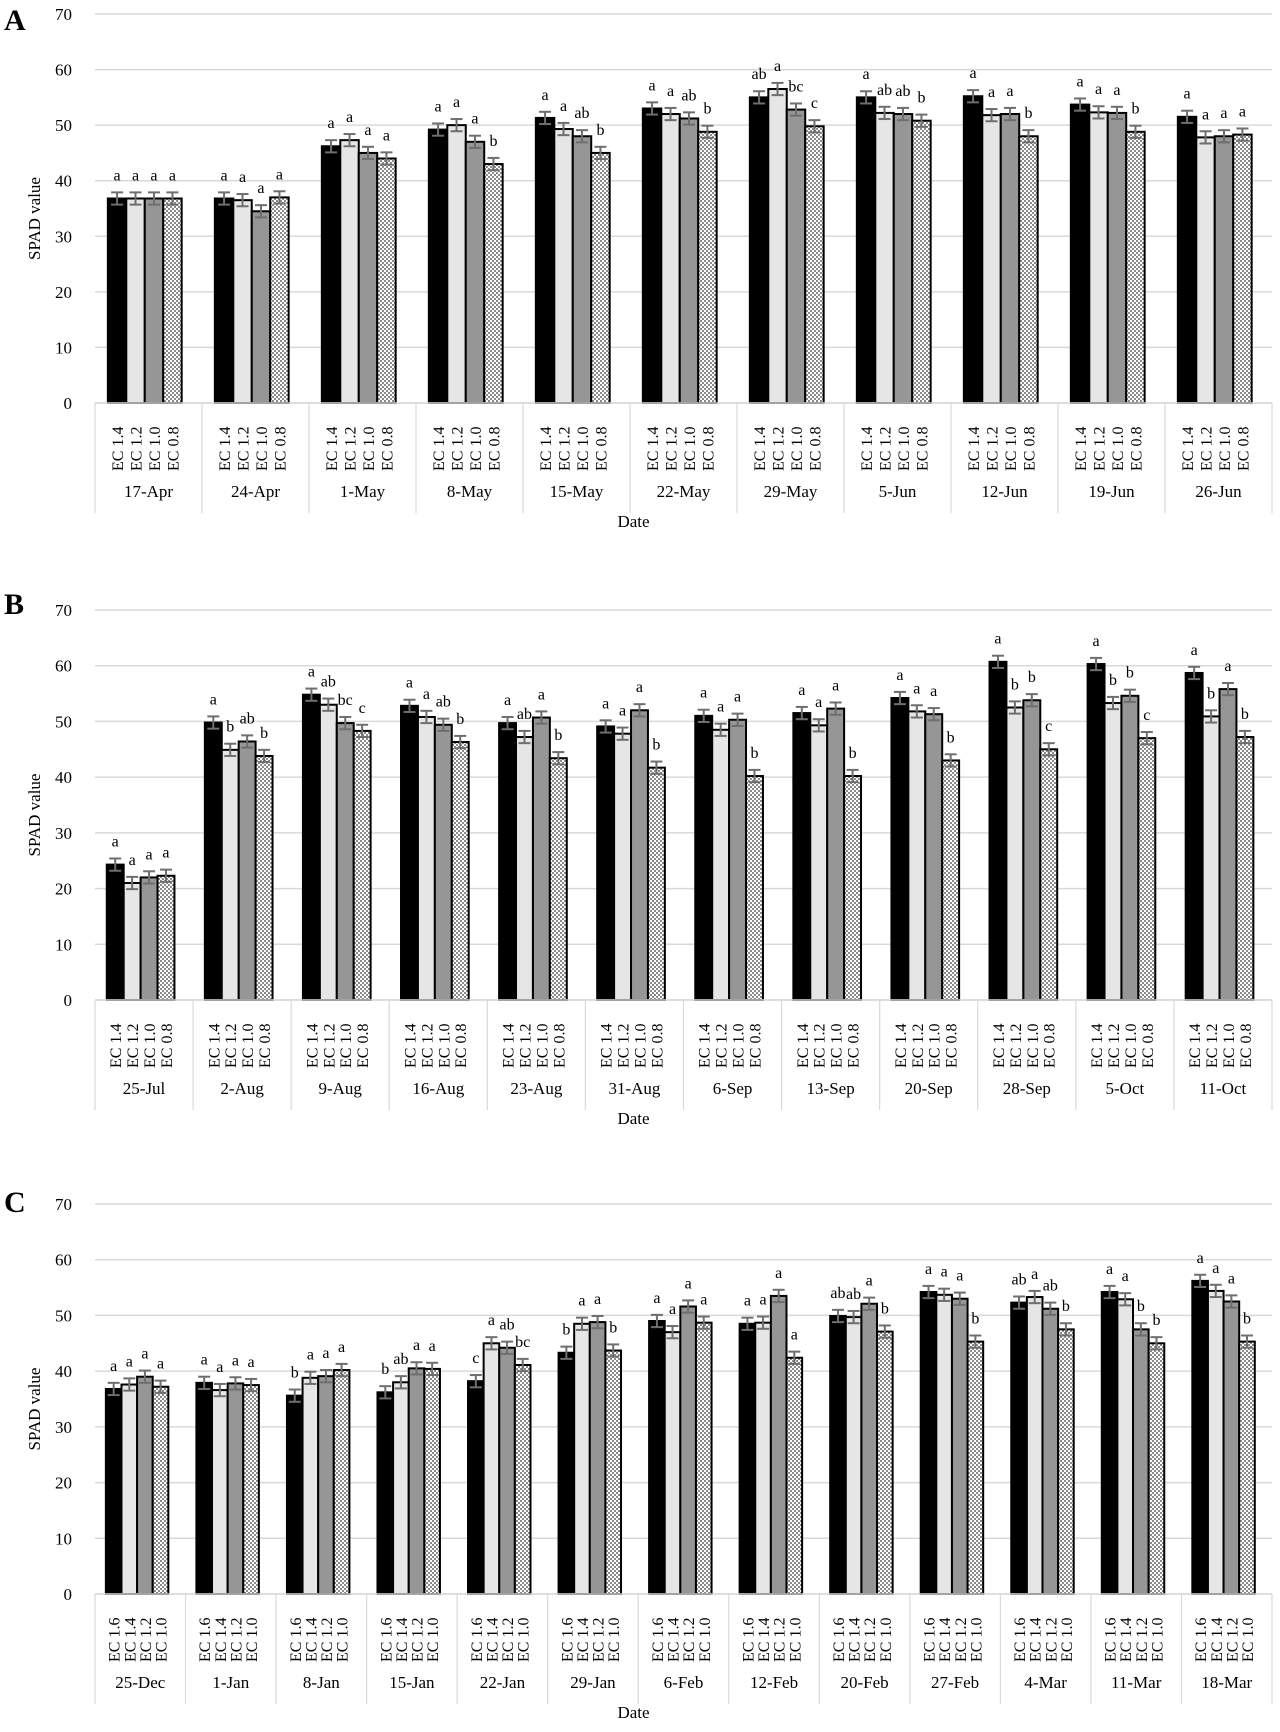 Image resolution: width=1280 pixels, height=1732 pixels. I want to click on y-tick-label: 70, so click(63, 14).